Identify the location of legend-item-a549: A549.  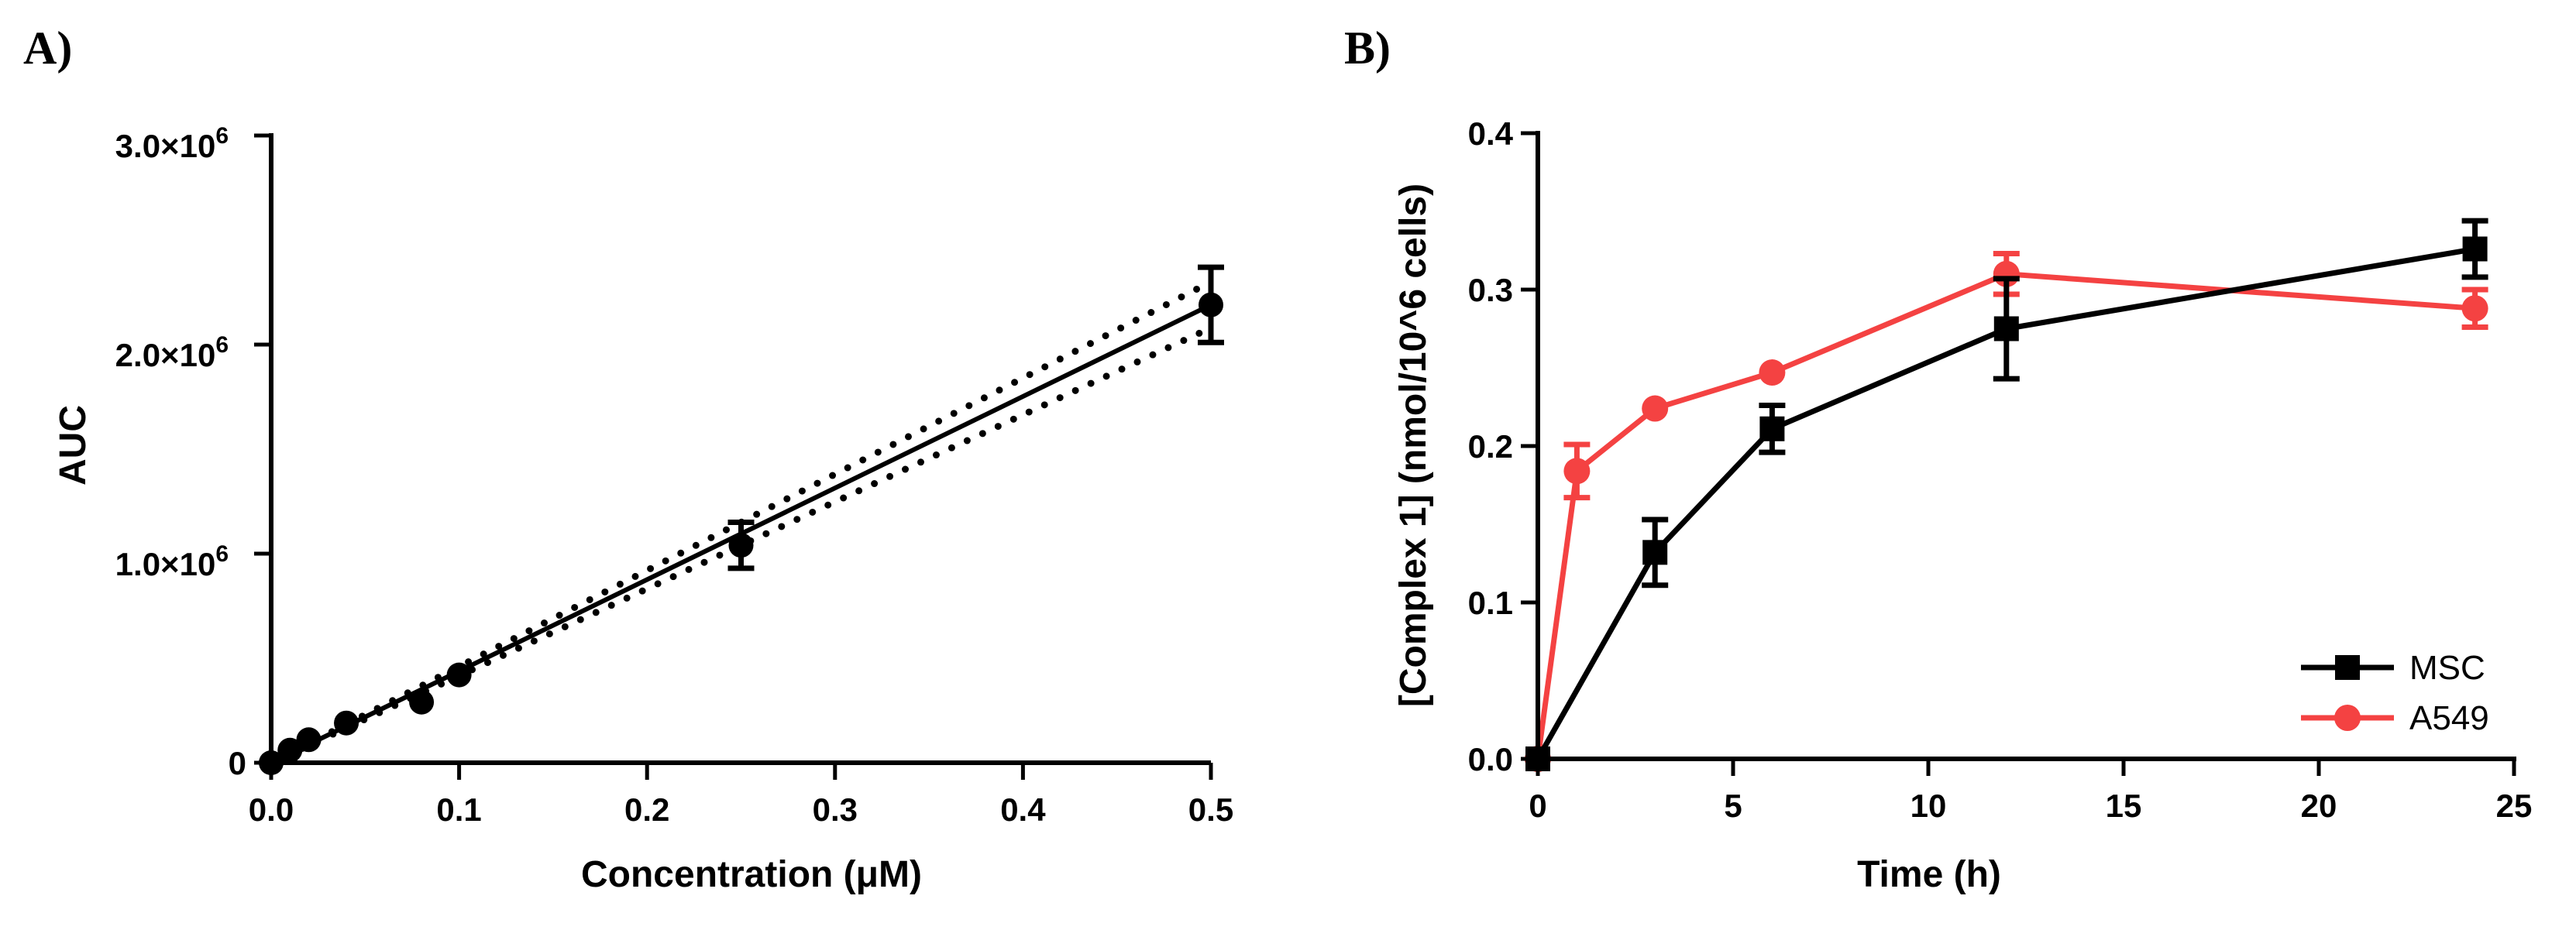
(2395, 718).